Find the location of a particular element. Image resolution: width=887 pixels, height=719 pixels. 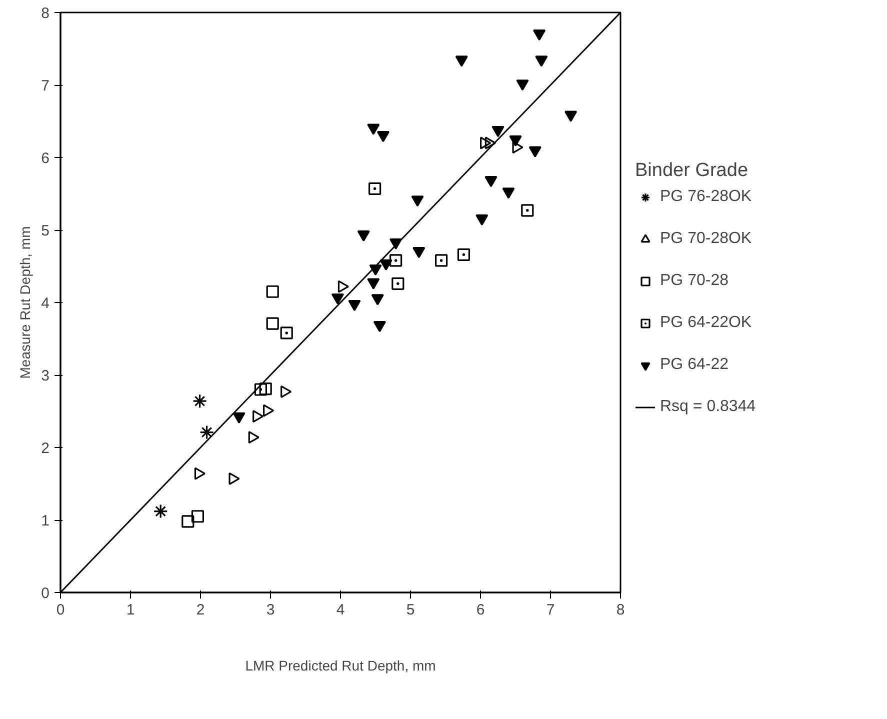

x-tick-label: 1 is located at coordinates (130, 610).